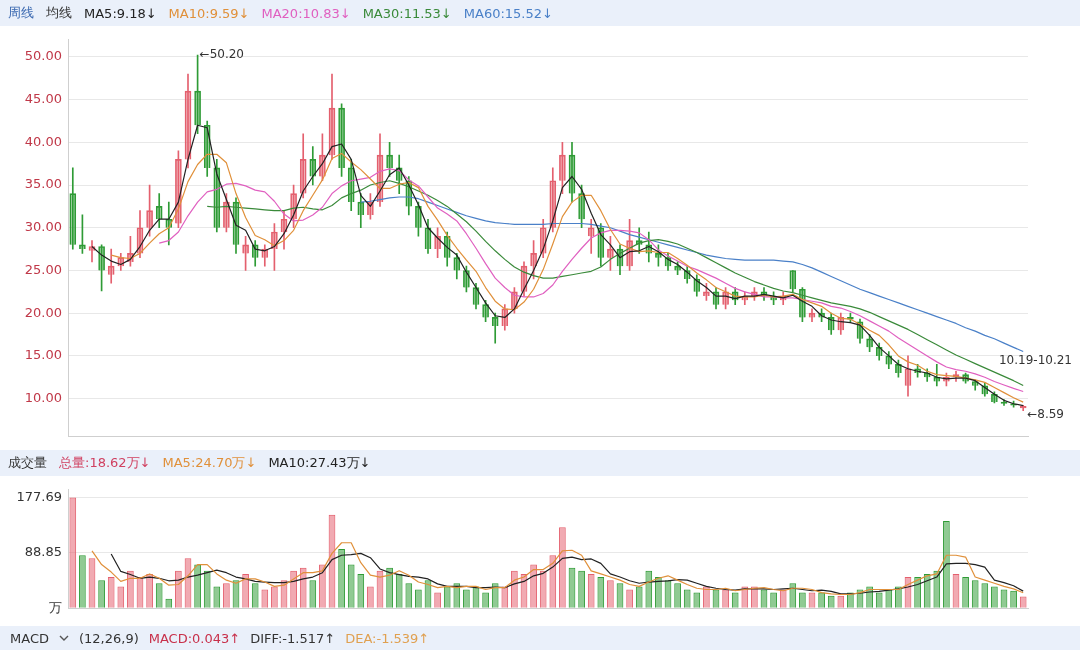 The width and height of the screenshot is (1080, 652). What do you see at coordinates (387, 638) in the screenshot?
I see `text: DEA:-1.539↑` at bounding box center [387, 638].